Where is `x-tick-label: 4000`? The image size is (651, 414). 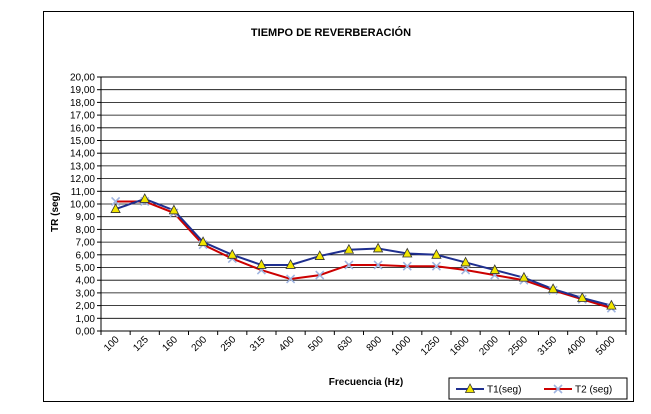
x-tick-label: 4000 is located at coordinates (577, 346).